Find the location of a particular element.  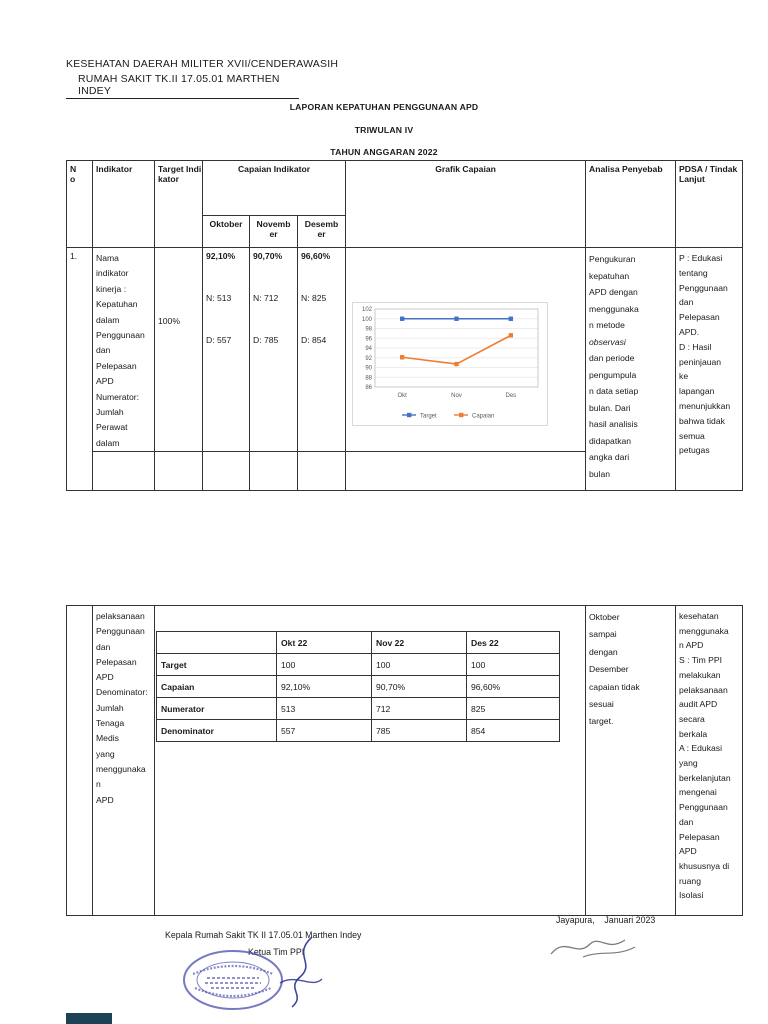

table-divider-line is located at coordinates (338, 451).